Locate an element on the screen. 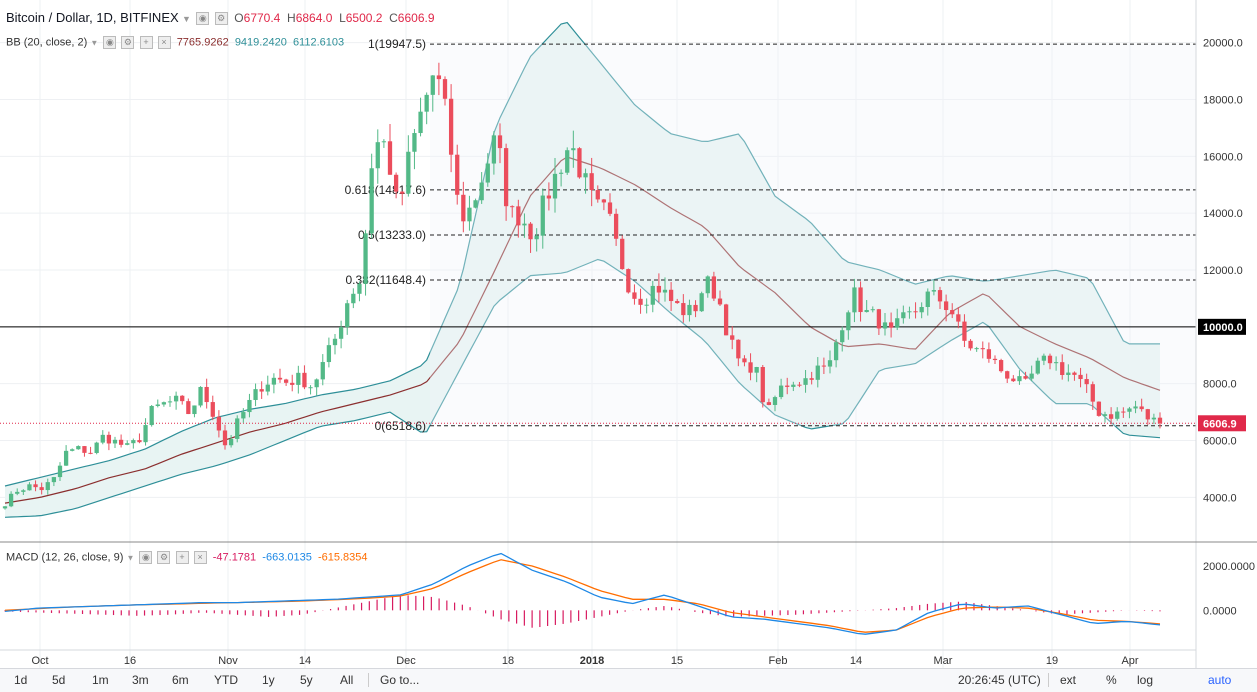  range-1m-button: 1m is located at coordinates (100, 680).